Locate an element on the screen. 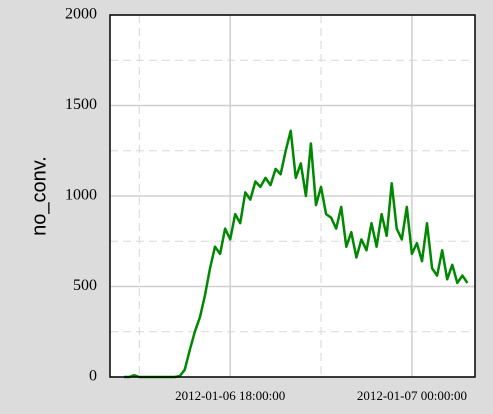  y-axis-label: no_conv. is located at coordinates (39, 196).